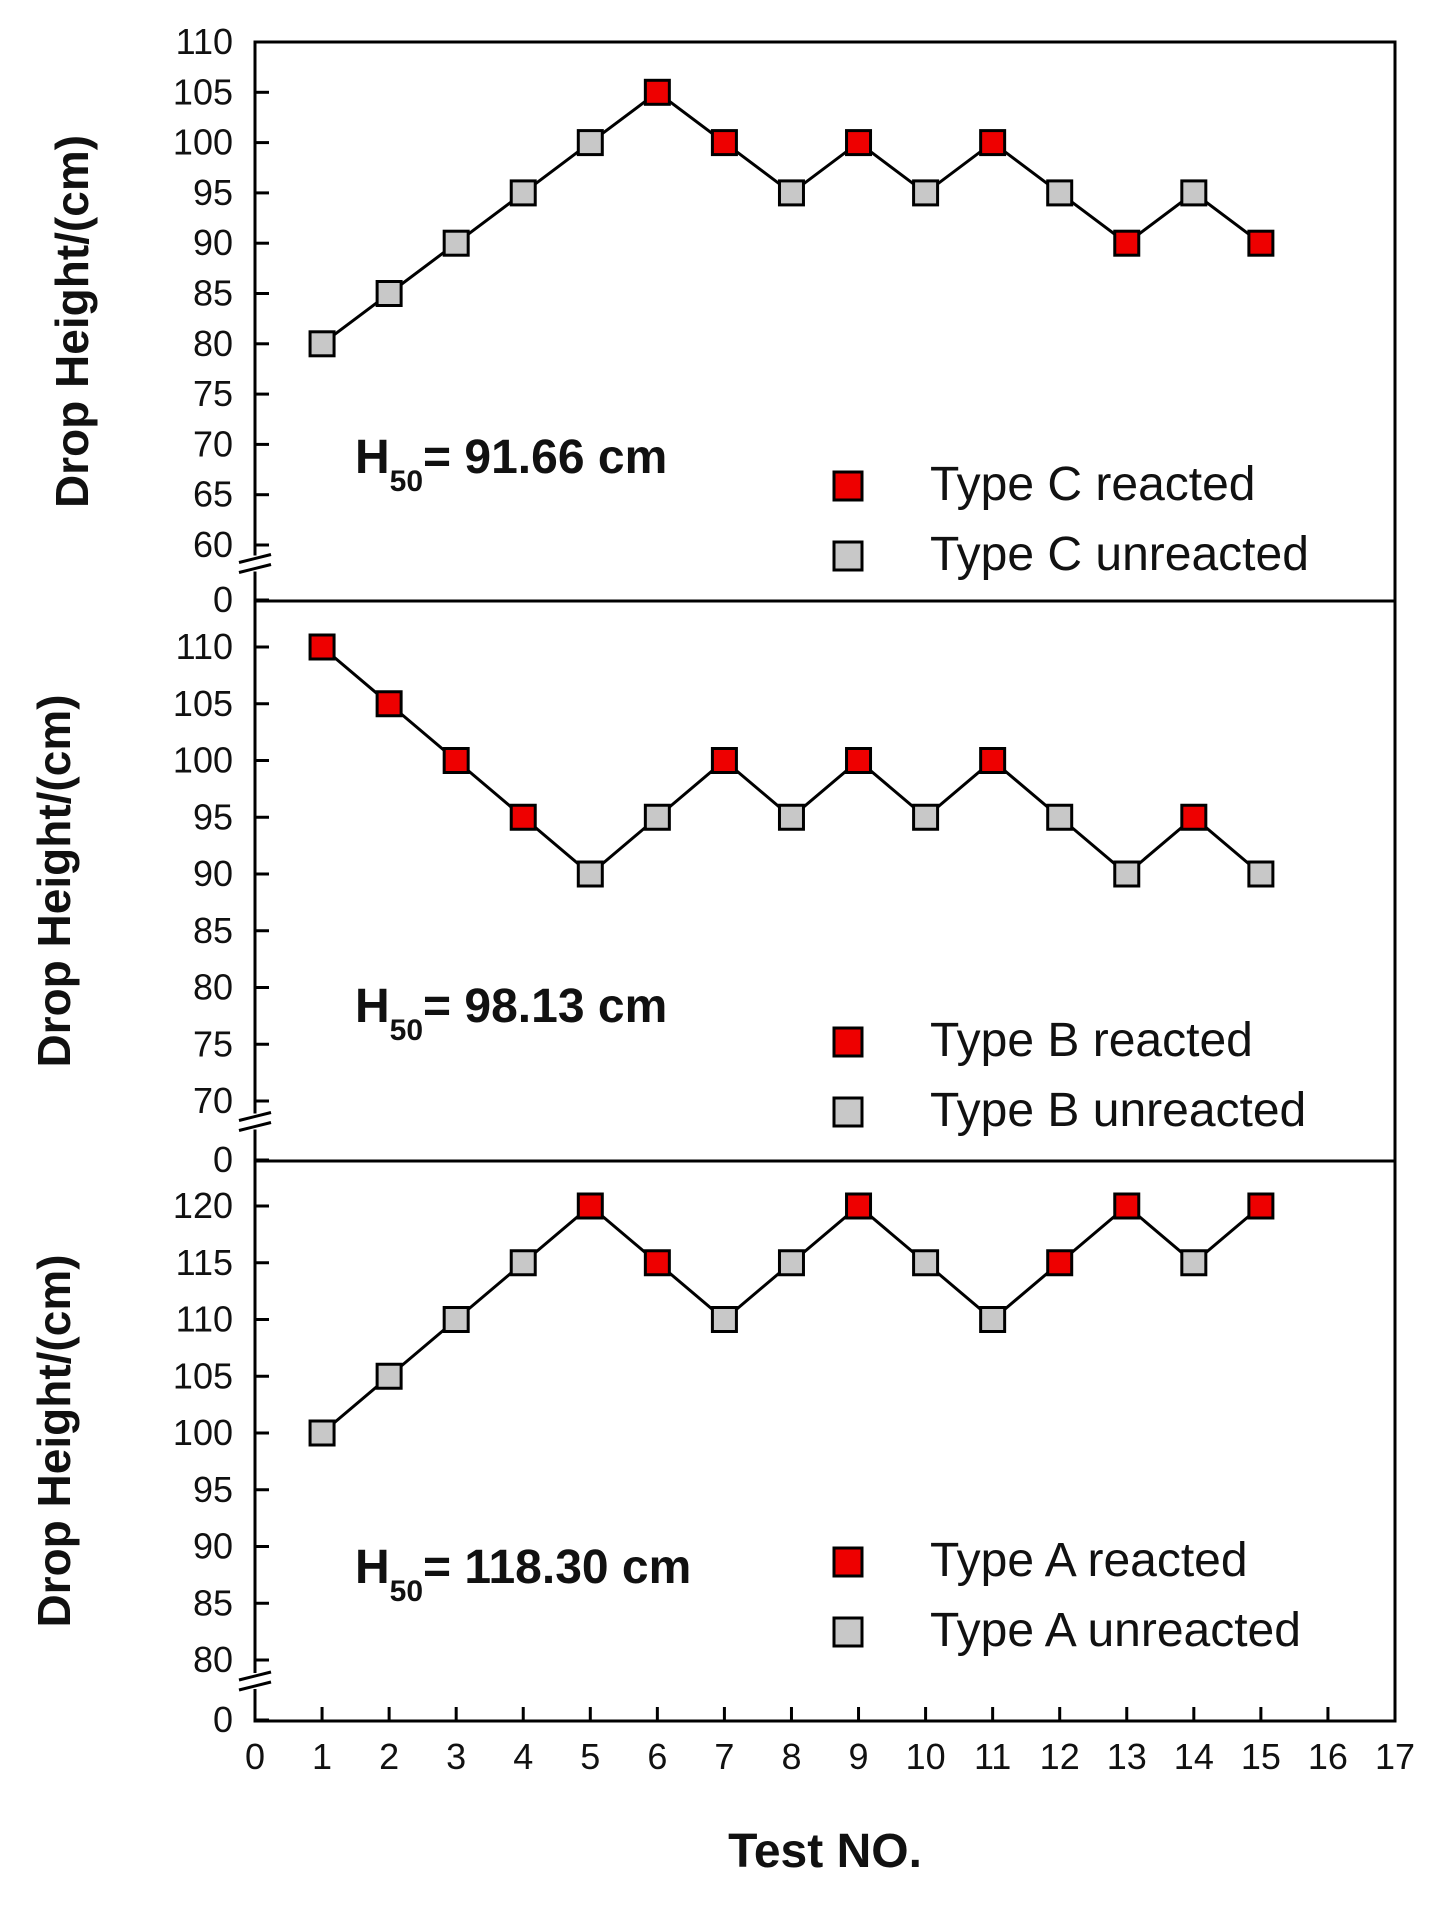 The image size is (1451, 1931). I want to click on y-tick-label: 105, so click(203, 1375).